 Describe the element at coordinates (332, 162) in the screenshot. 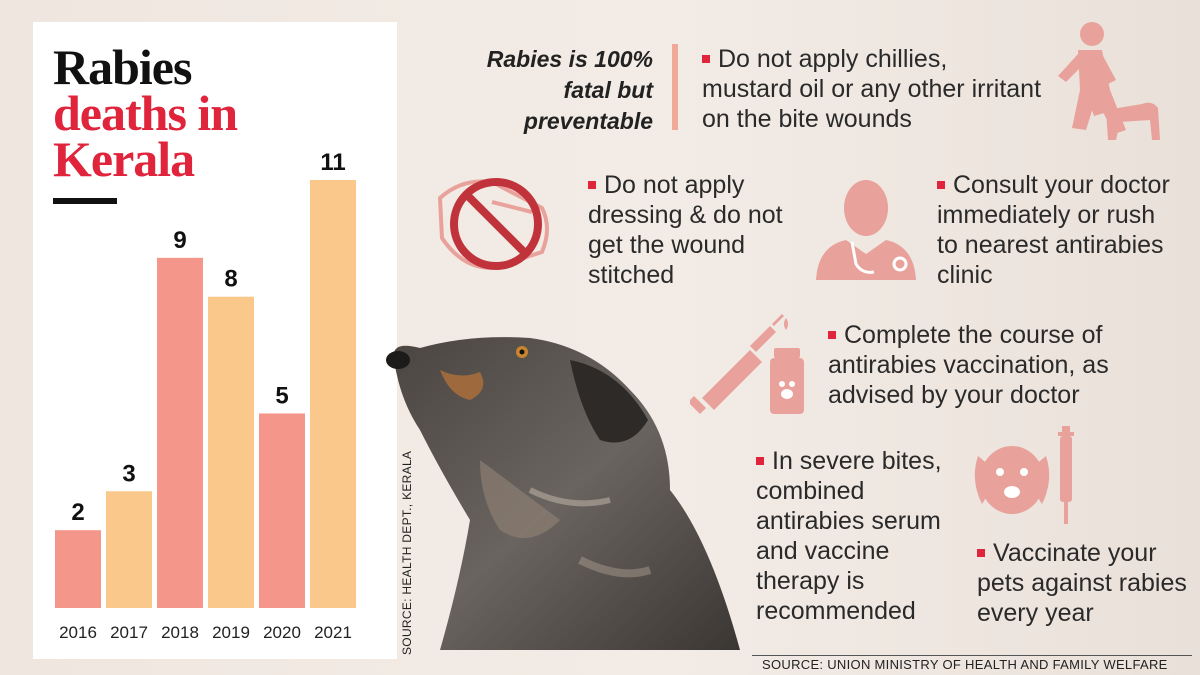

I see `data-label-2021: 11` at that location.